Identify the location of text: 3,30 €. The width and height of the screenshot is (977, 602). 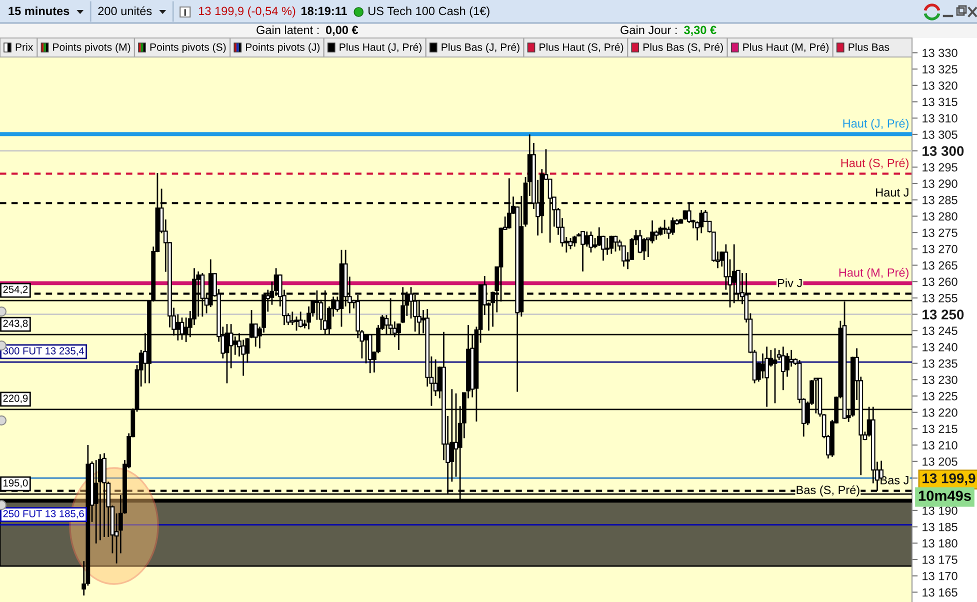
(700, 31).